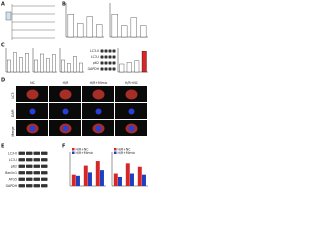 This screenshot has height=240, width=320. I want to click on row-label: LC3, so click(13, 96).